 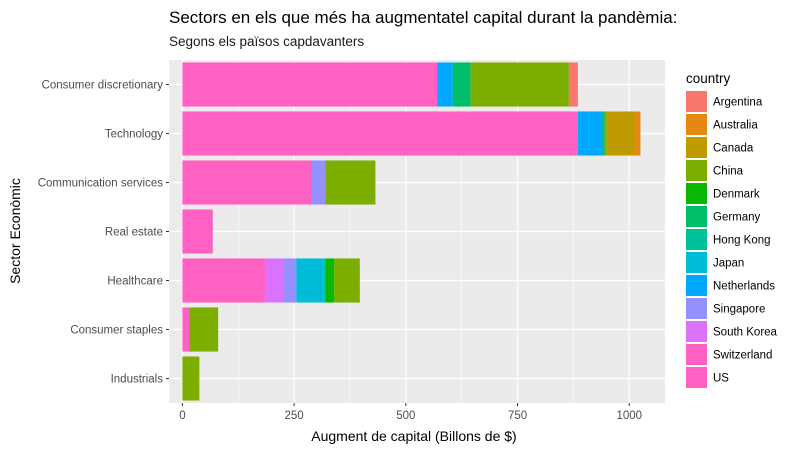 I want to click on legend-title: country, so click(x=708, y=78).